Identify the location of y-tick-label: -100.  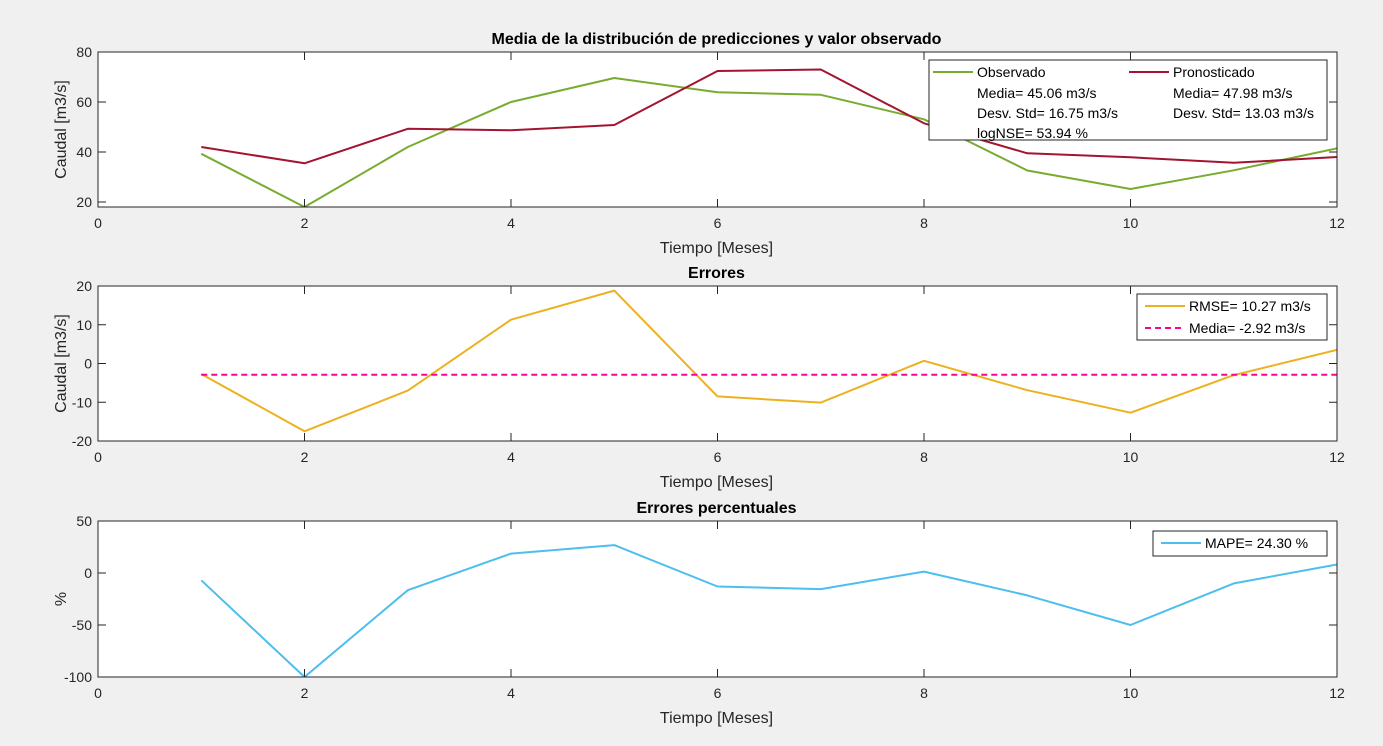
(78, 677).